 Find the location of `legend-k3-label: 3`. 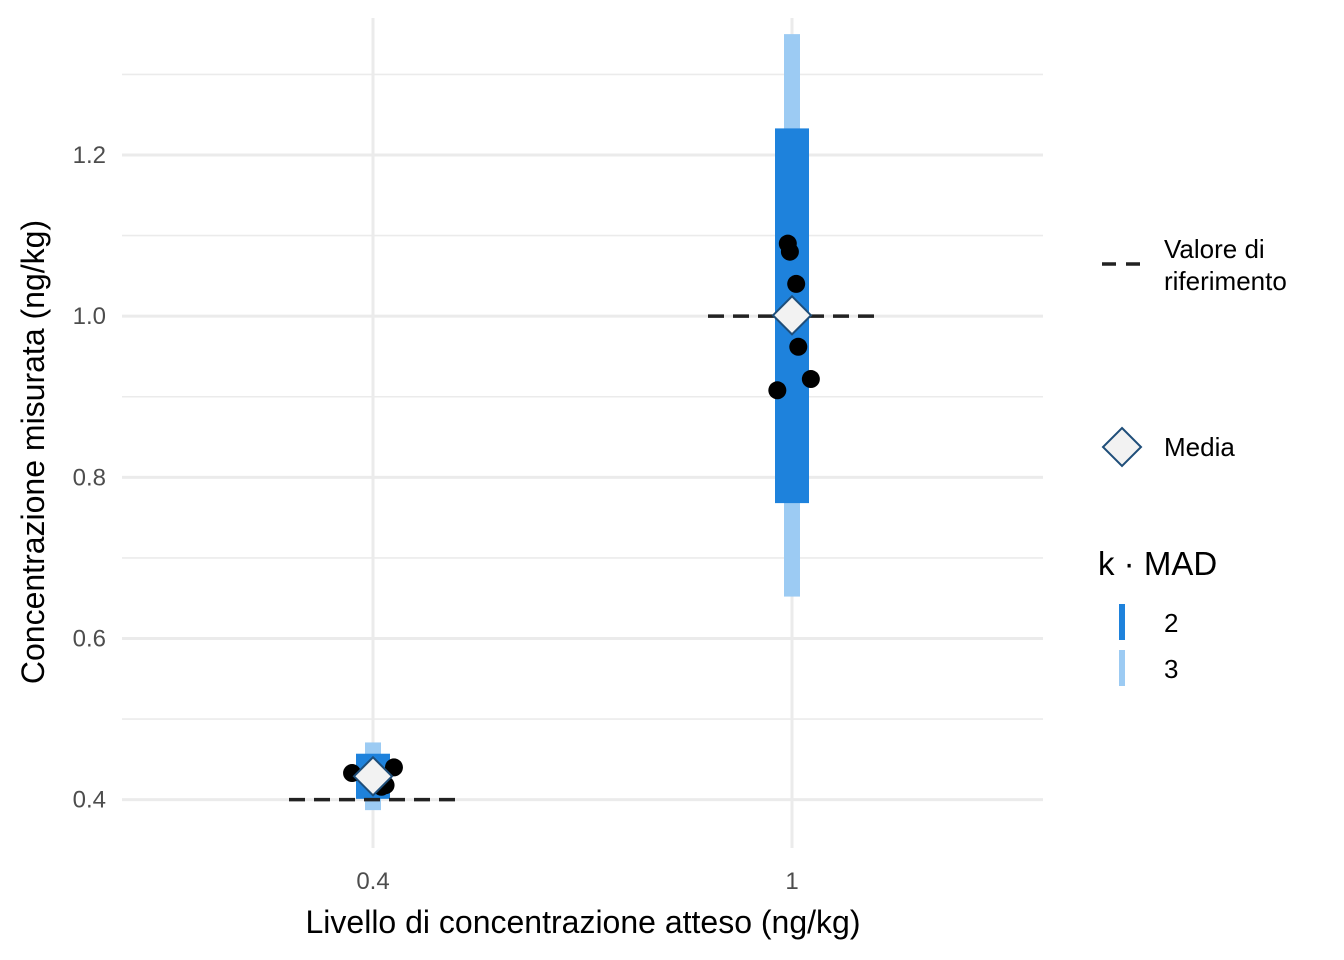

legend-k3-label: 3 is located at coordinates (1171, 669).